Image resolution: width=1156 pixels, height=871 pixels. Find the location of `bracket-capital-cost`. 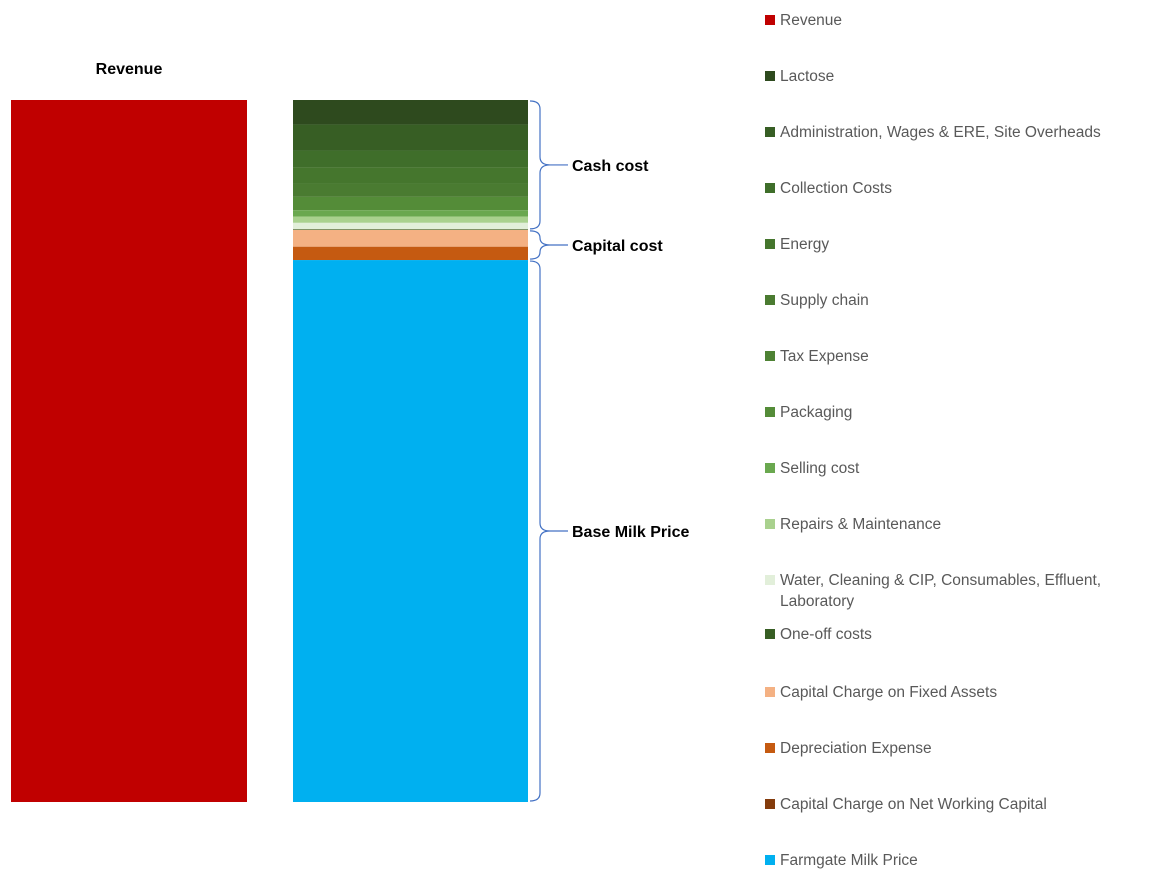

bracket-capital-cost is located at coordinates (540, 245).